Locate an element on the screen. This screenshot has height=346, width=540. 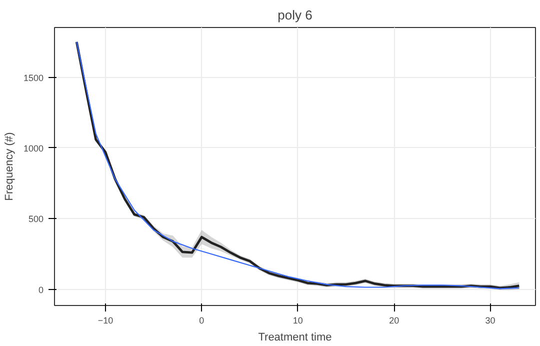
x-tick-label: 30 is located at coordinates (490, 321).